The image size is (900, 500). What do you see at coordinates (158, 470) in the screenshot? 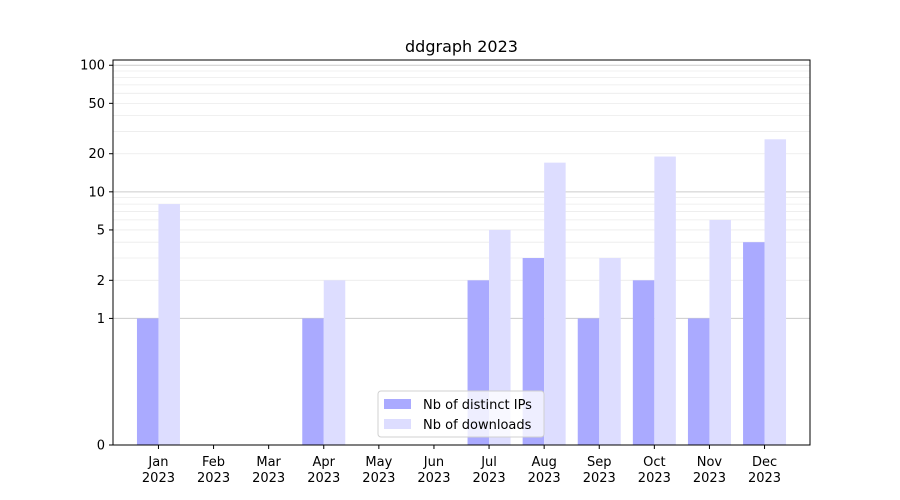
I see `x-tick-label: Jan 2023` at bounding box center [158, 470].